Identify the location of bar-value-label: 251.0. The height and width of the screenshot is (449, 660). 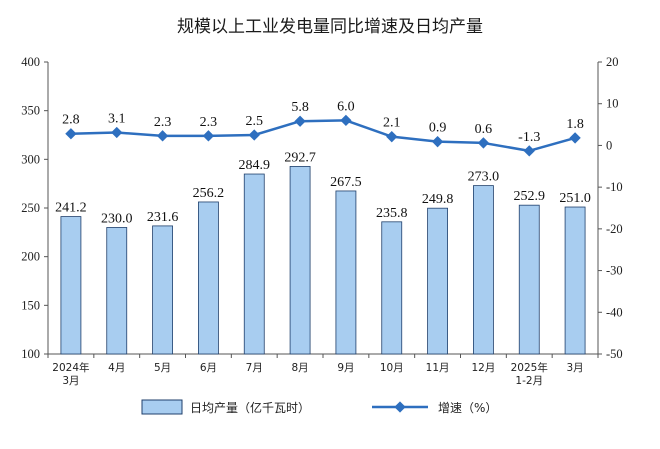
(575, 198).